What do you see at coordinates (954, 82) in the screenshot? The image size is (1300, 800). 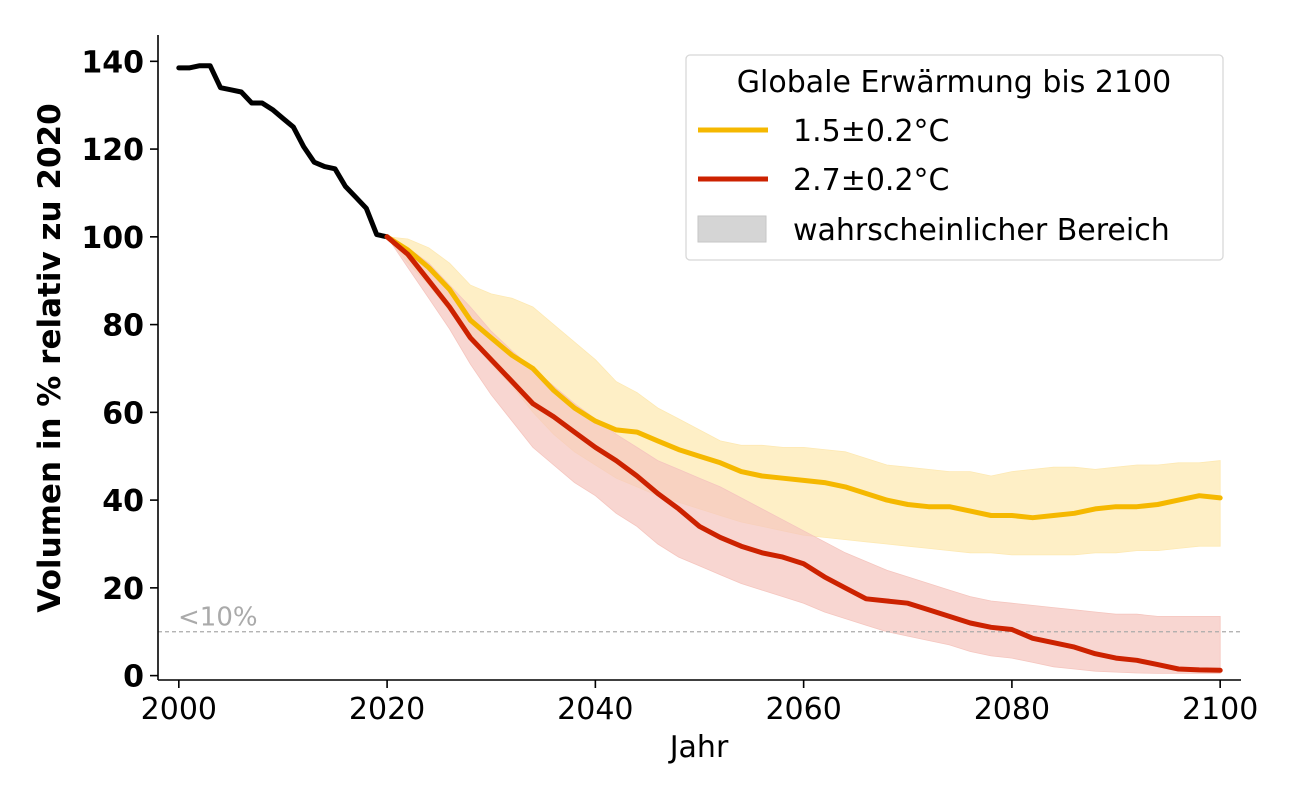 I see `legend-title: Globale Erwärmung bis 2100` at bounding box center [954, 82].